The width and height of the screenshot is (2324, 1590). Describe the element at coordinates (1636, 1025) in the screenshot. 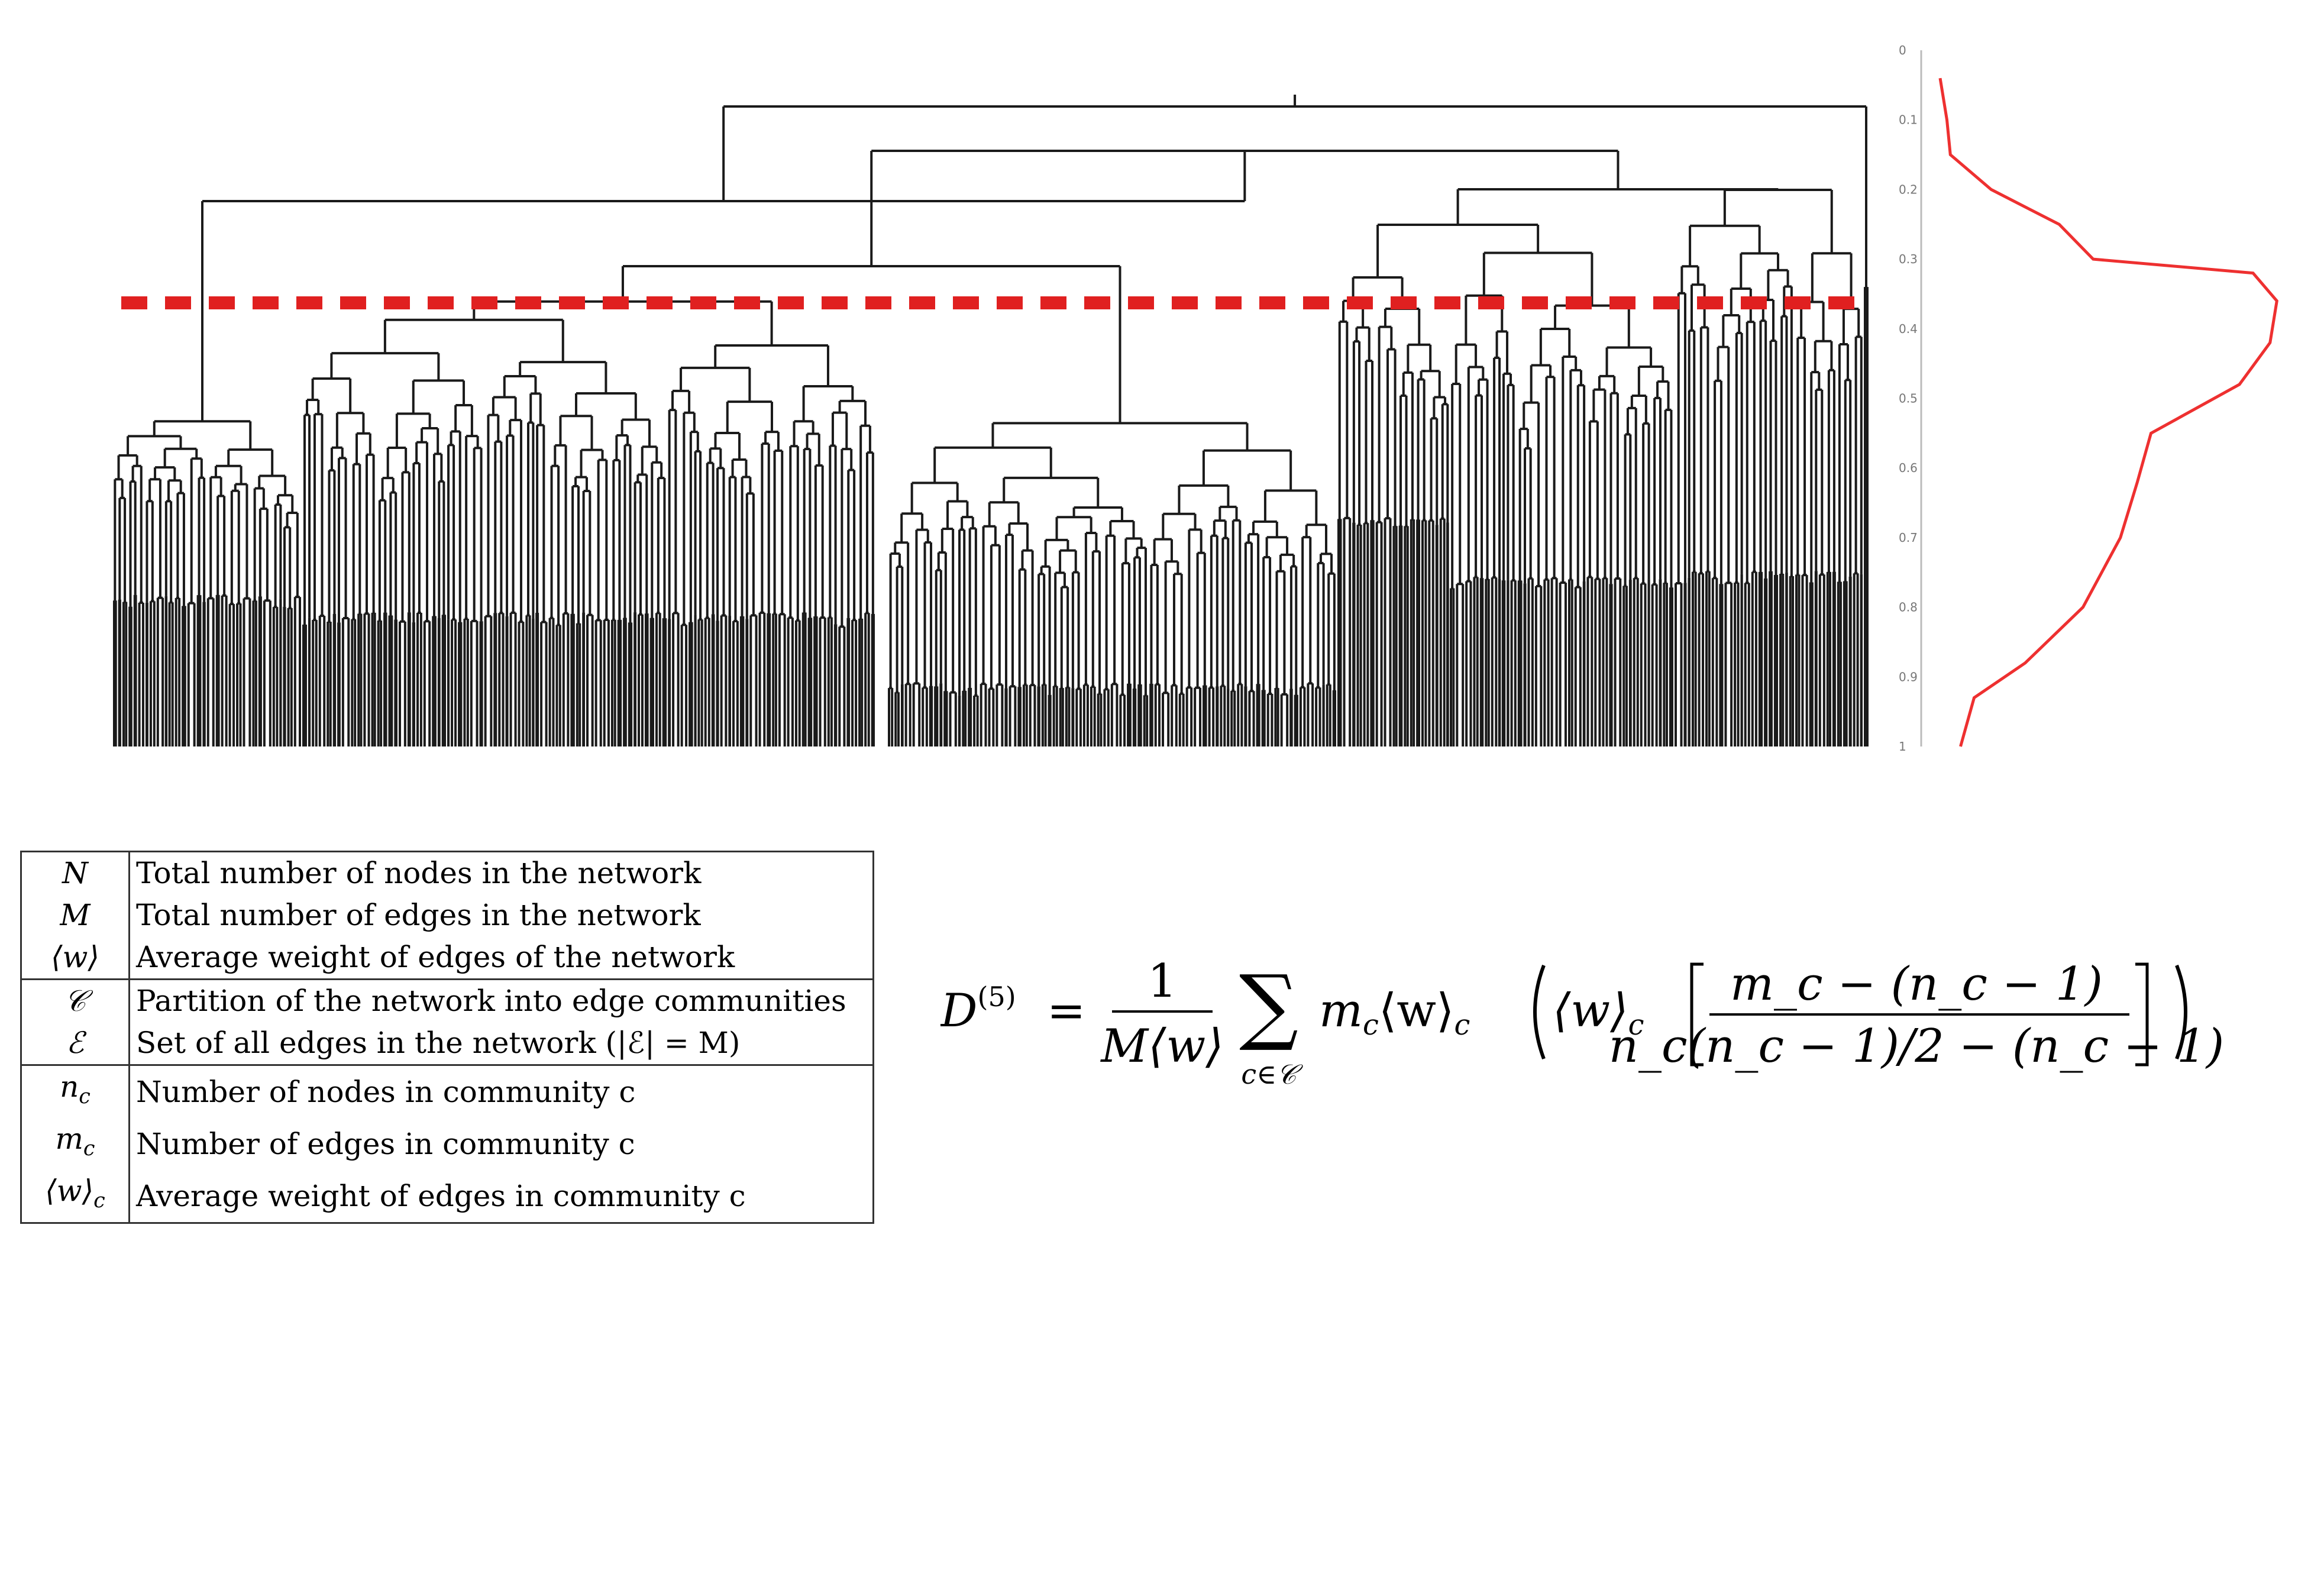

I see `inner-avgw-sub: c` at that location.